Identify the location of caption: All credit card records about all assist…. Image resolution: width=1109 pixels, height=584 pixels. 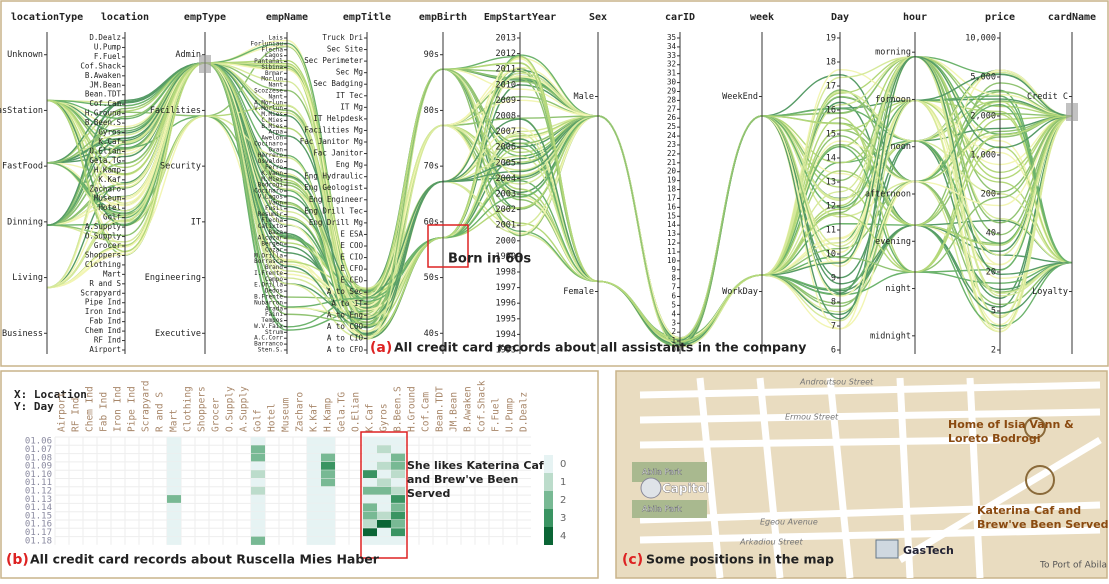
(600, 347).